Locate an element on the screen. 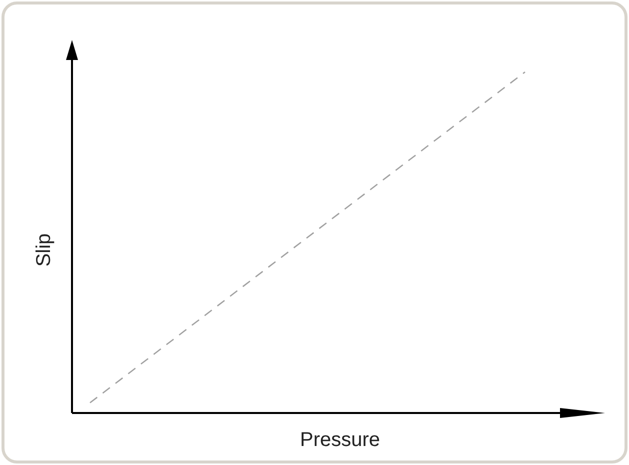  x-axis-title: Pressure is located at coordinates (340, 440).